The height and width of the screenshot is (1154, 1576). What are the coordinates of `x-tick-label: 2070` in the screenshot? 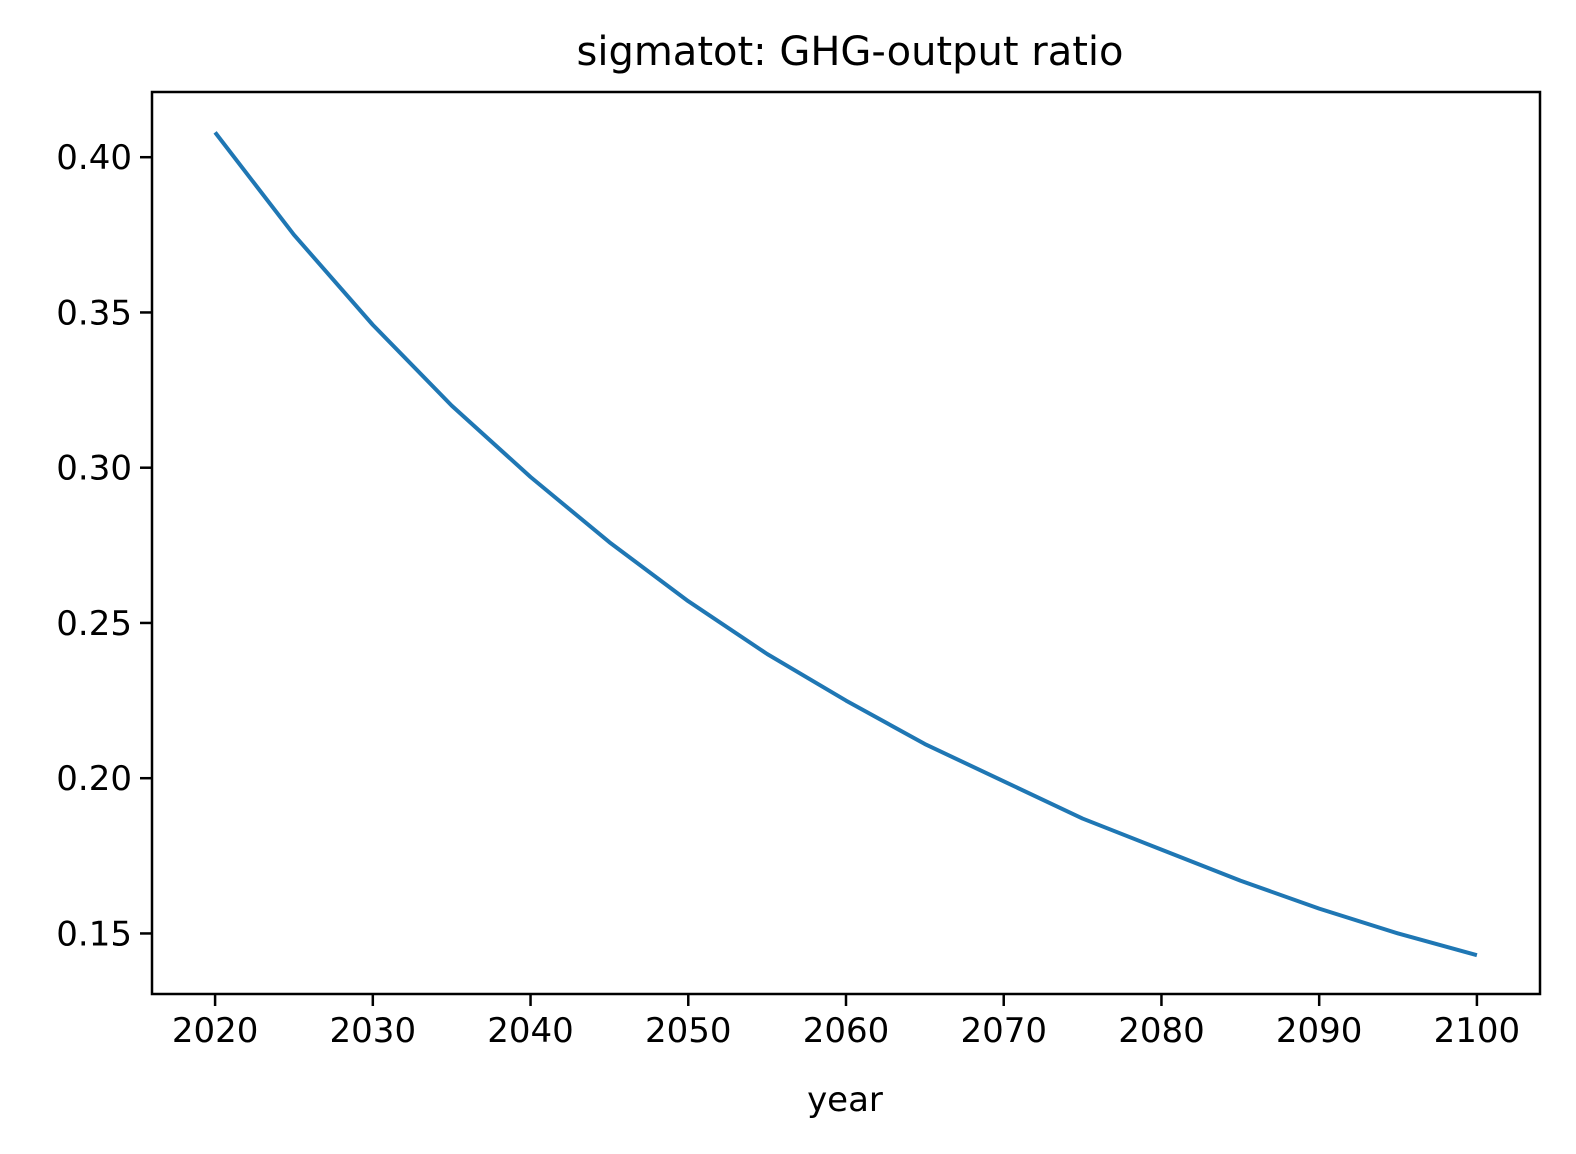 It's located at (1003, 1031).